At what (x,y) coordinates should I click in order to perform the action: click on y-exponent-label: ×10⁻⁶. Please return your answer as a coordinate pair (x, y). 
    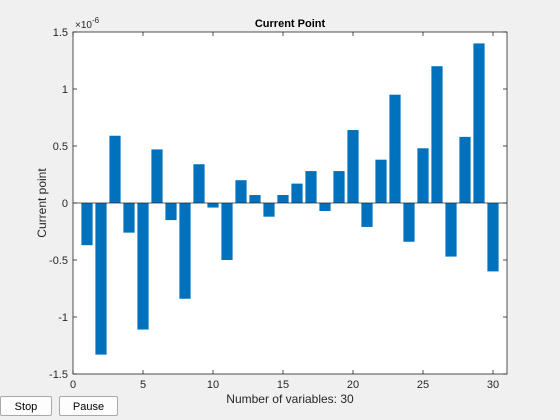
    Looking at the image, I should click on (87, 23).